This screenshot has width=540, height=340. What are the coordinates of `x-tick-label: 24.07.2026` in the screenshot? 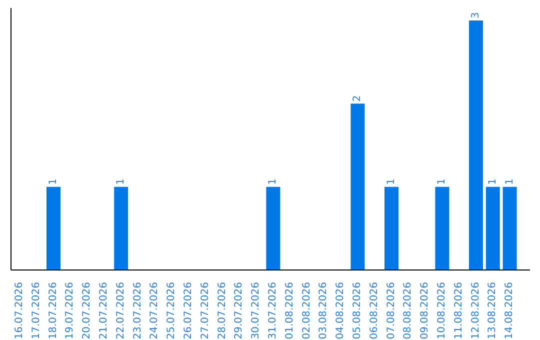 It's located at (154, 311).